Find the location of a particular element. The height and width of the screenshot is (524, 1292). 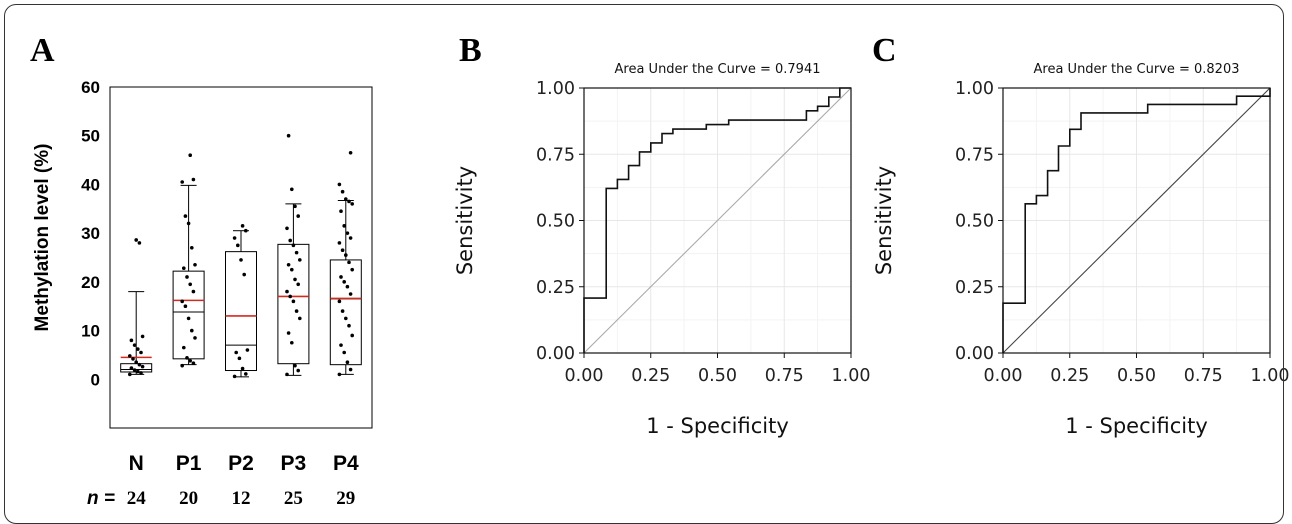

sample-size-N: 24 is located at coordinates (137, 498).